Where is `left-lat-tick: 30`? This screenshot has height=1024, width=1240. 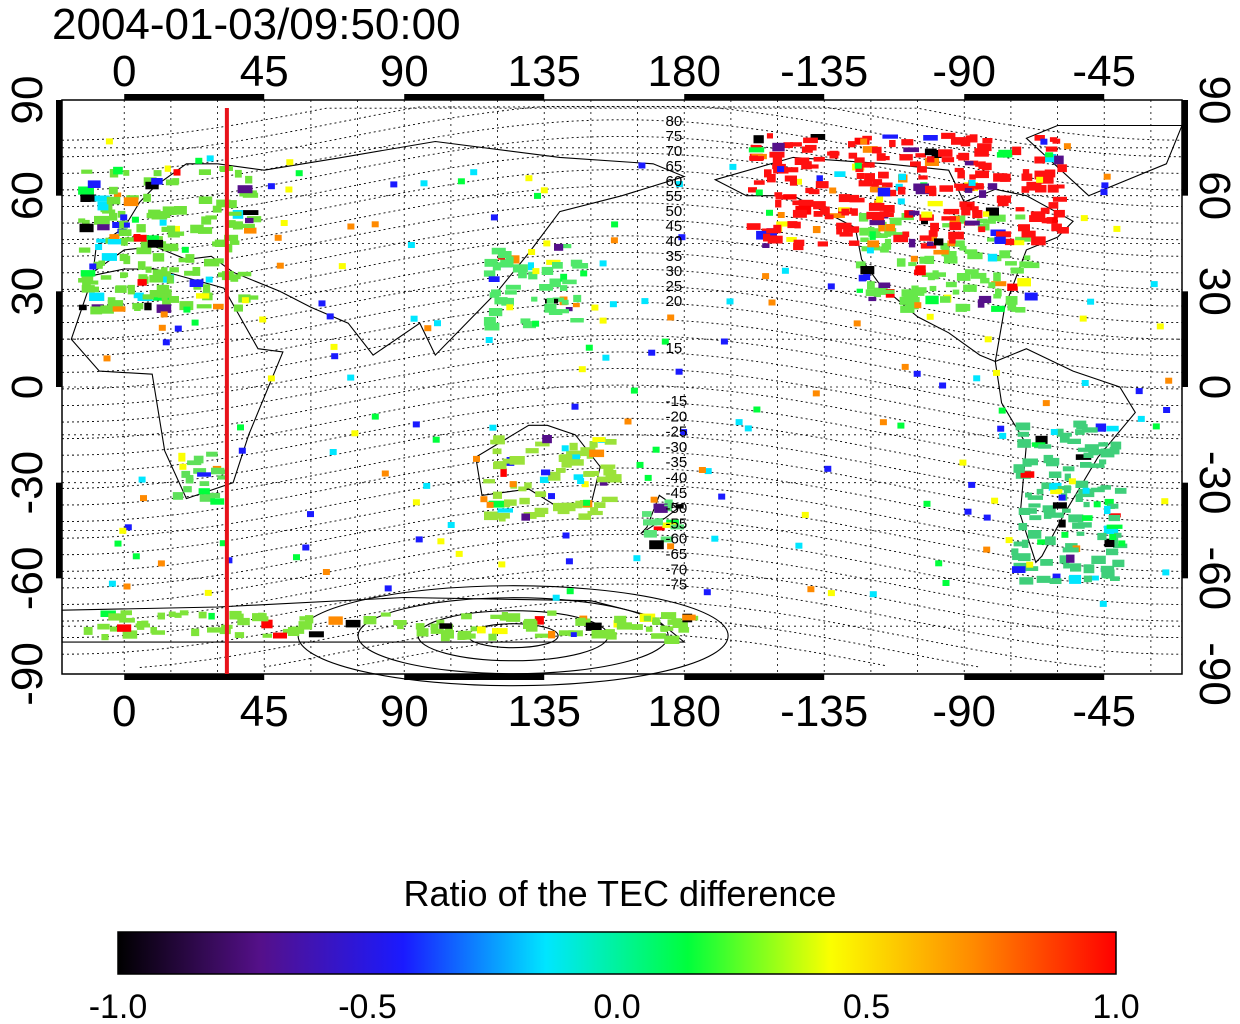
left-lat-tick: 30 is located at coordinates (27, 291).